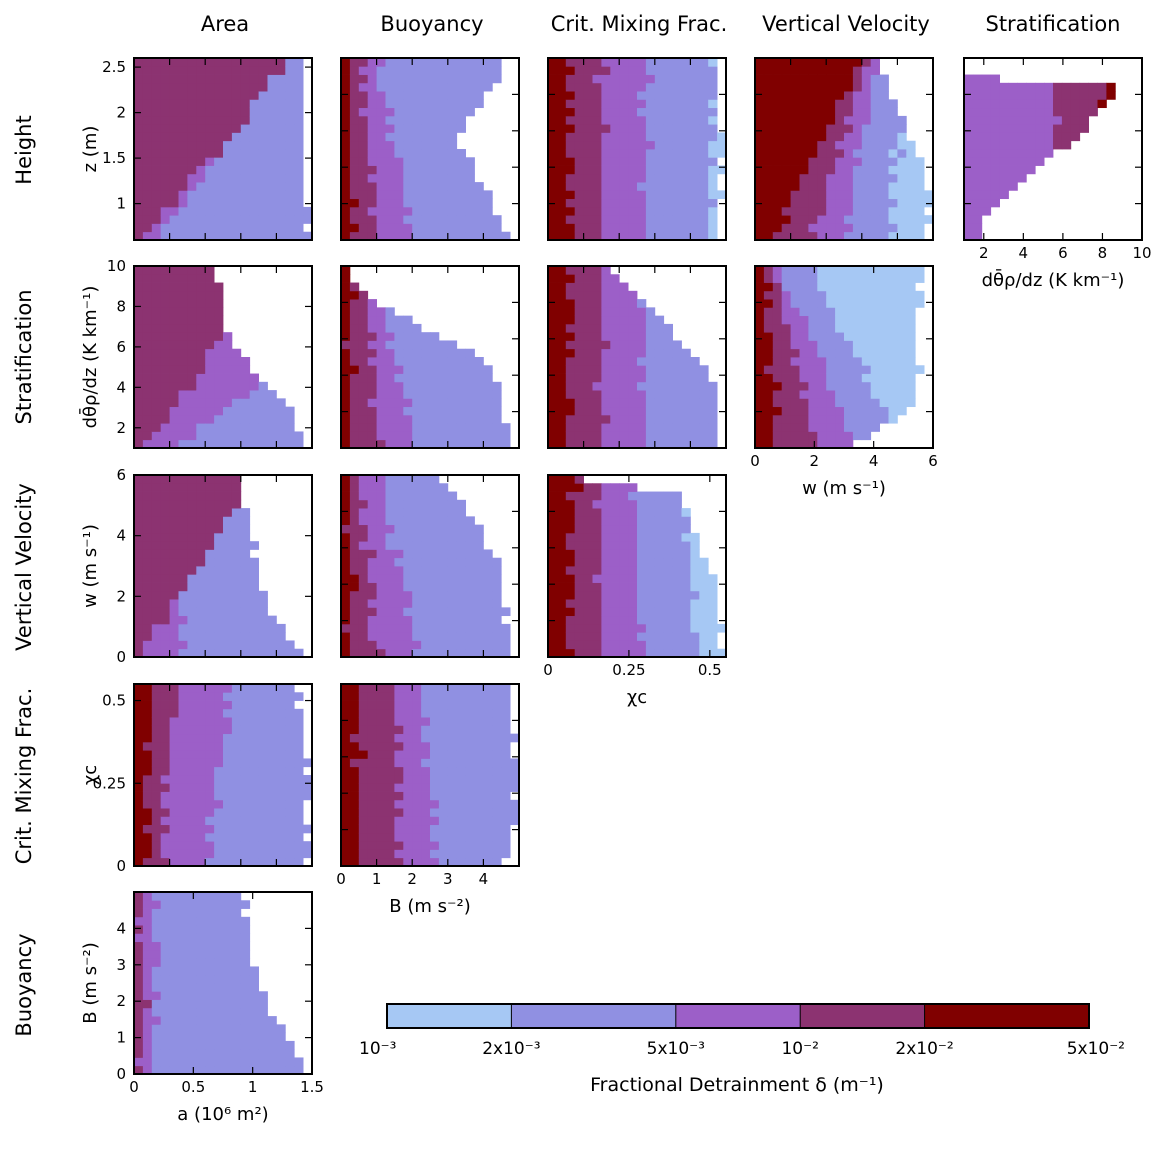  I want to click on axis-ticks, so click(1053, 149).